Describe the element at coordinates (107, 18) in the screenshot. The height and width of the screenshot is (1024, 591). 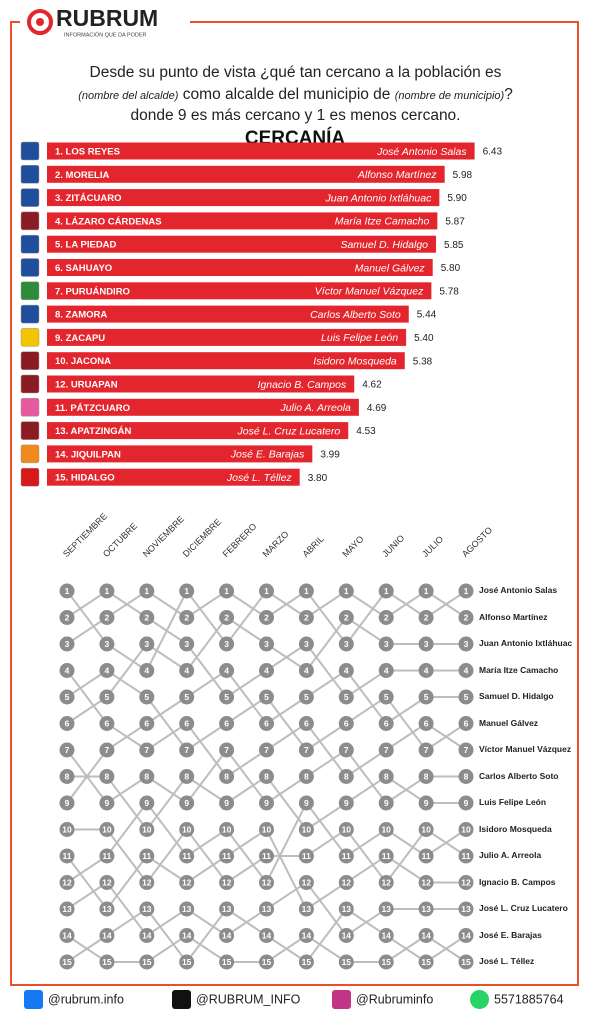
I see `brand: RUBRUM` at that location.